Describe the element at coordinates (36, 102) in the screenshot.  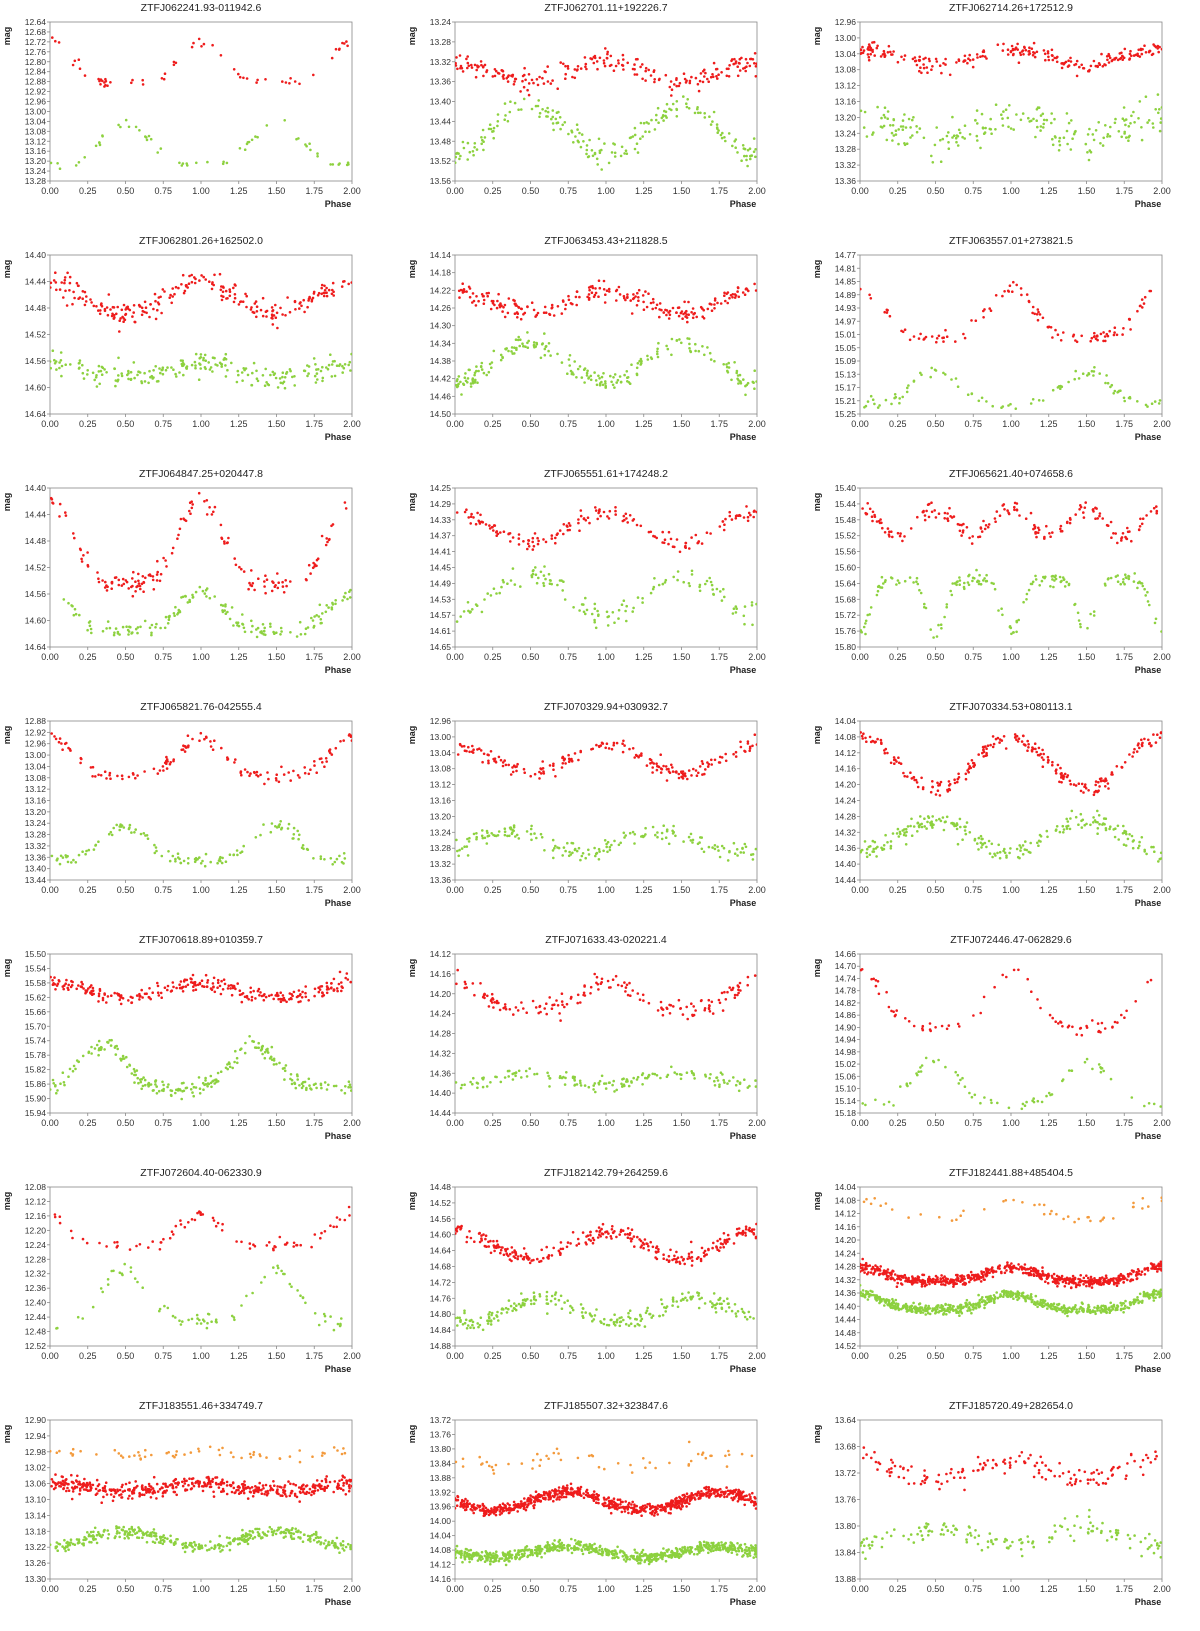
I see `y-tick-label: 12.96` at that location.